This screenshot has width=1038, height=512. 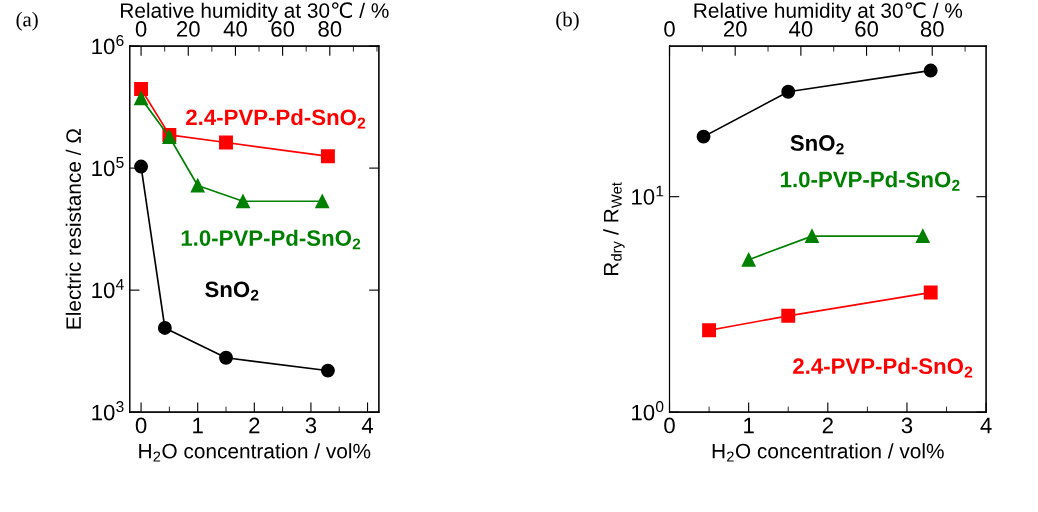 What do you see at coordinates (73, 229) in the screenshot?
I see `y-axis-title: Electric resistance / Ω` at bounding box center [73, 229].